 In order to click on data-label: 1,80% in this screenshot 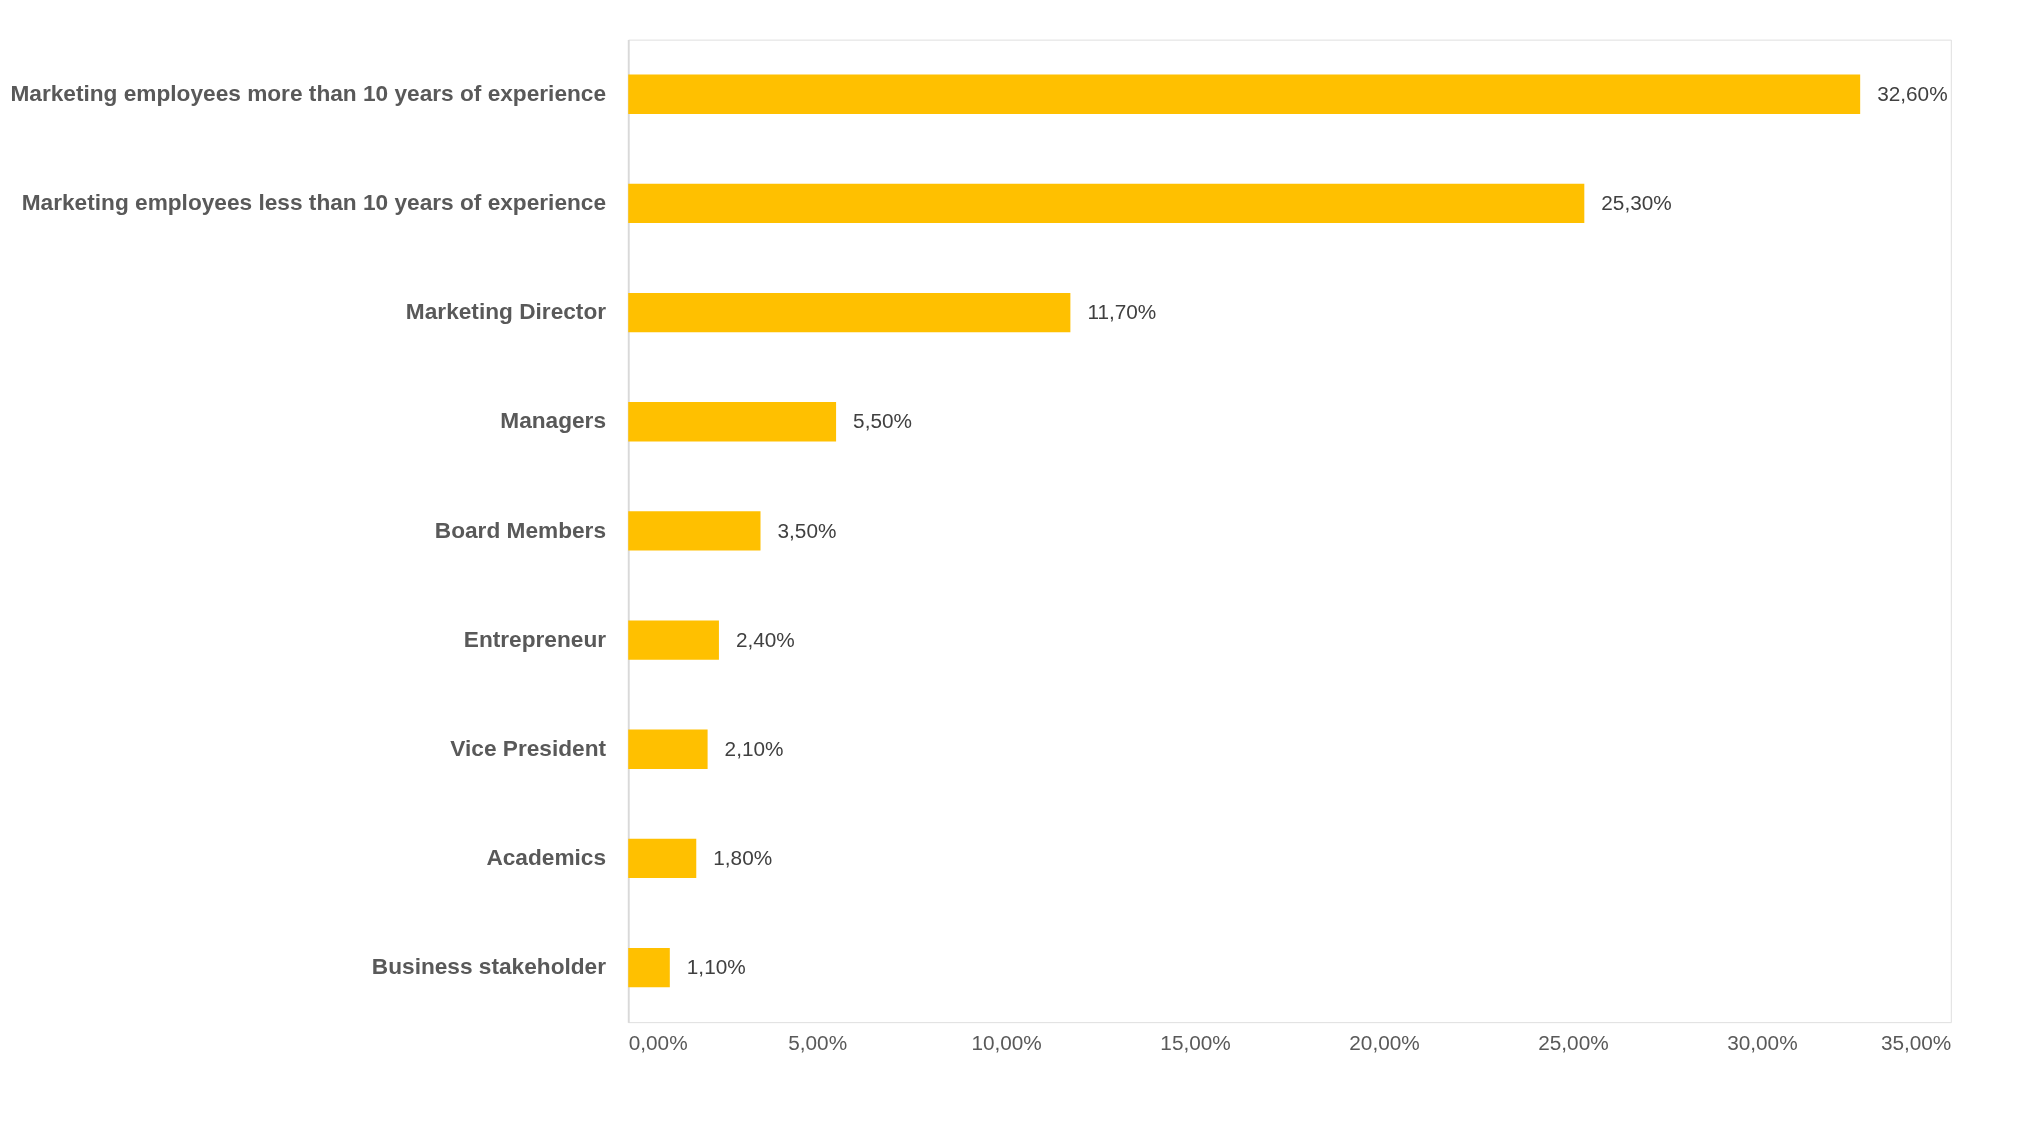, I will do `click(743, 858)`.